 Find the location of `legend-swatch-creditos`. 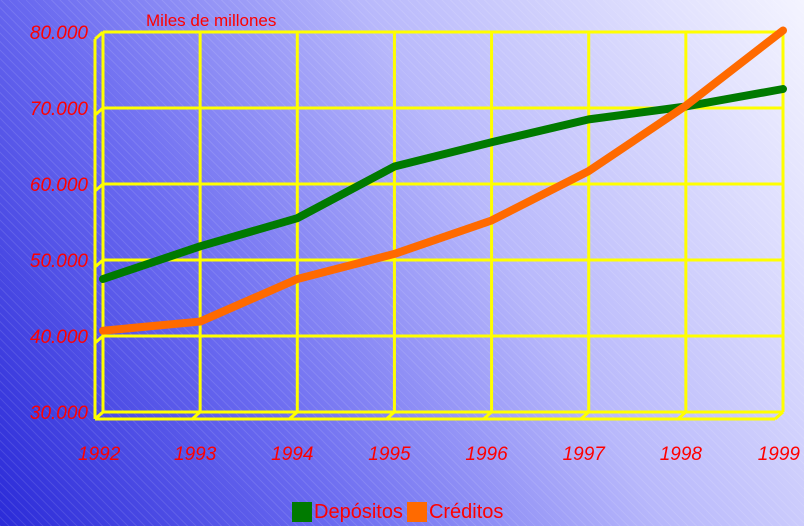

legend-swatch-creditos is located at coordinates (416, 512).